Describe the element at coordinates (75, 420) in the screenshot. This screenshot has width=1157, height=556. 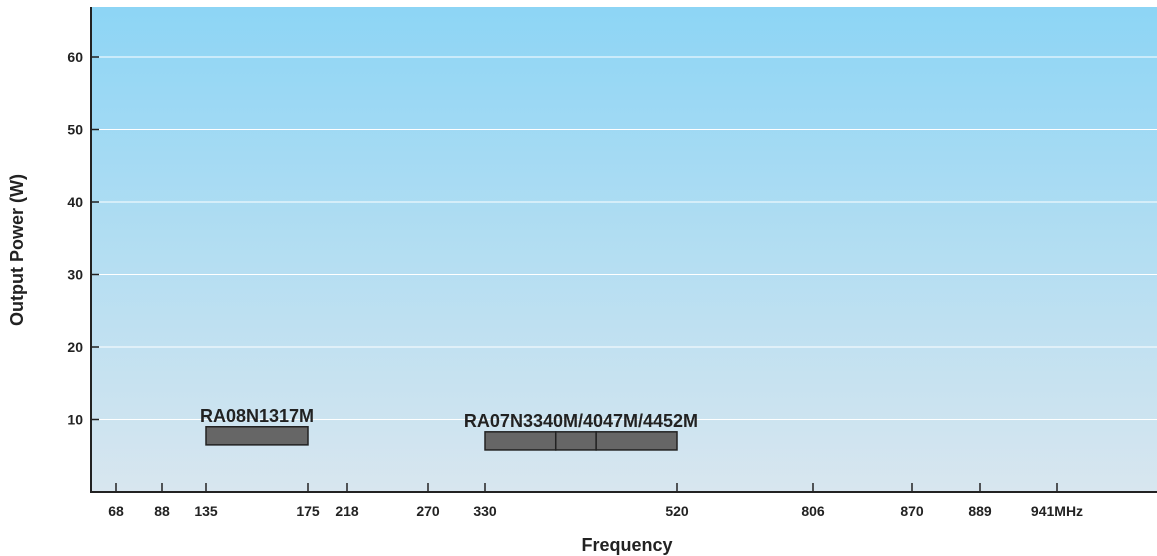
I see `y-tick-label: 10` at that location.